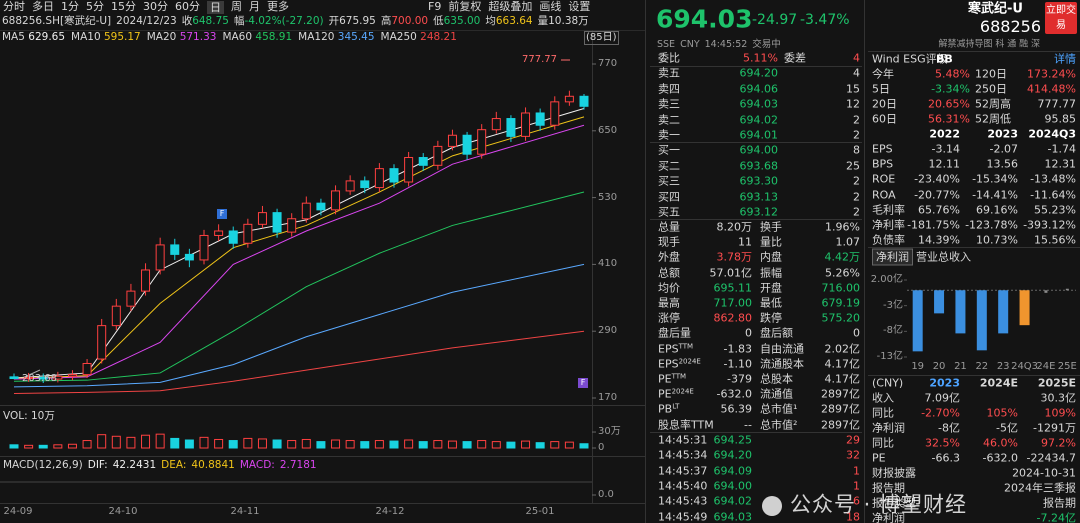 This screenshot has height=523, width=1080. Describe the element at coordinates (669, 273) in the screenshot. I see `stat-label: 总额` at that location.